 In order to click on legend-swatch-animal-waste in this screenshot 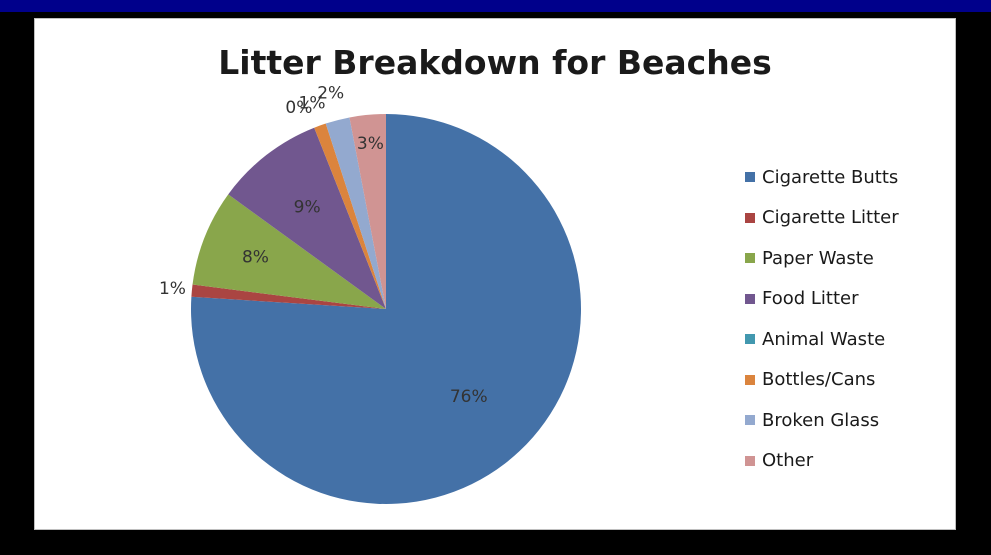, I will do `click(750, 339)`.